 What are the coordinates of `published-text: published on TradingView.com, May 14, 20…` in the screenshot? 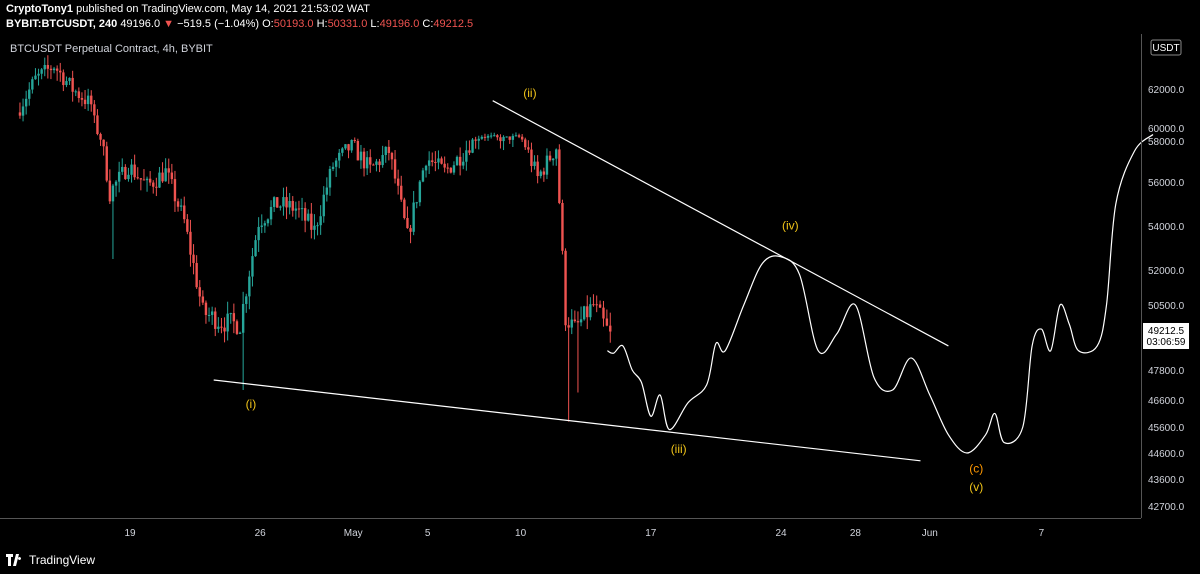 It's located at (223, 9).